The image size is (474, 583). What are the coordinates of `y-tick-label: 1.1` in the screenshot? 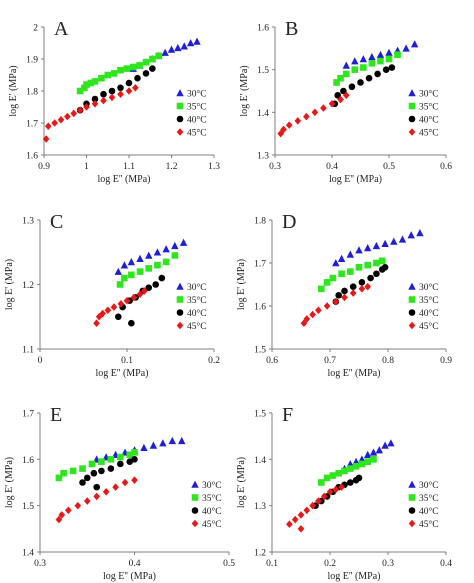 It's located at (28, 351).